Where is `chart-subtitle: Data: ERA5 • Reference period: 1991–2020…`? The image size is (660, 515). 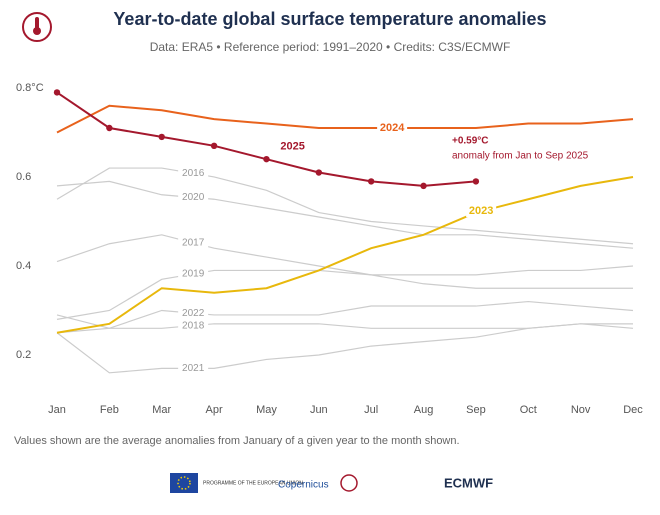 chart-subtitle: Data: ERA5 • Reference period: 1991–2020… is located at coordinates (330, 47).